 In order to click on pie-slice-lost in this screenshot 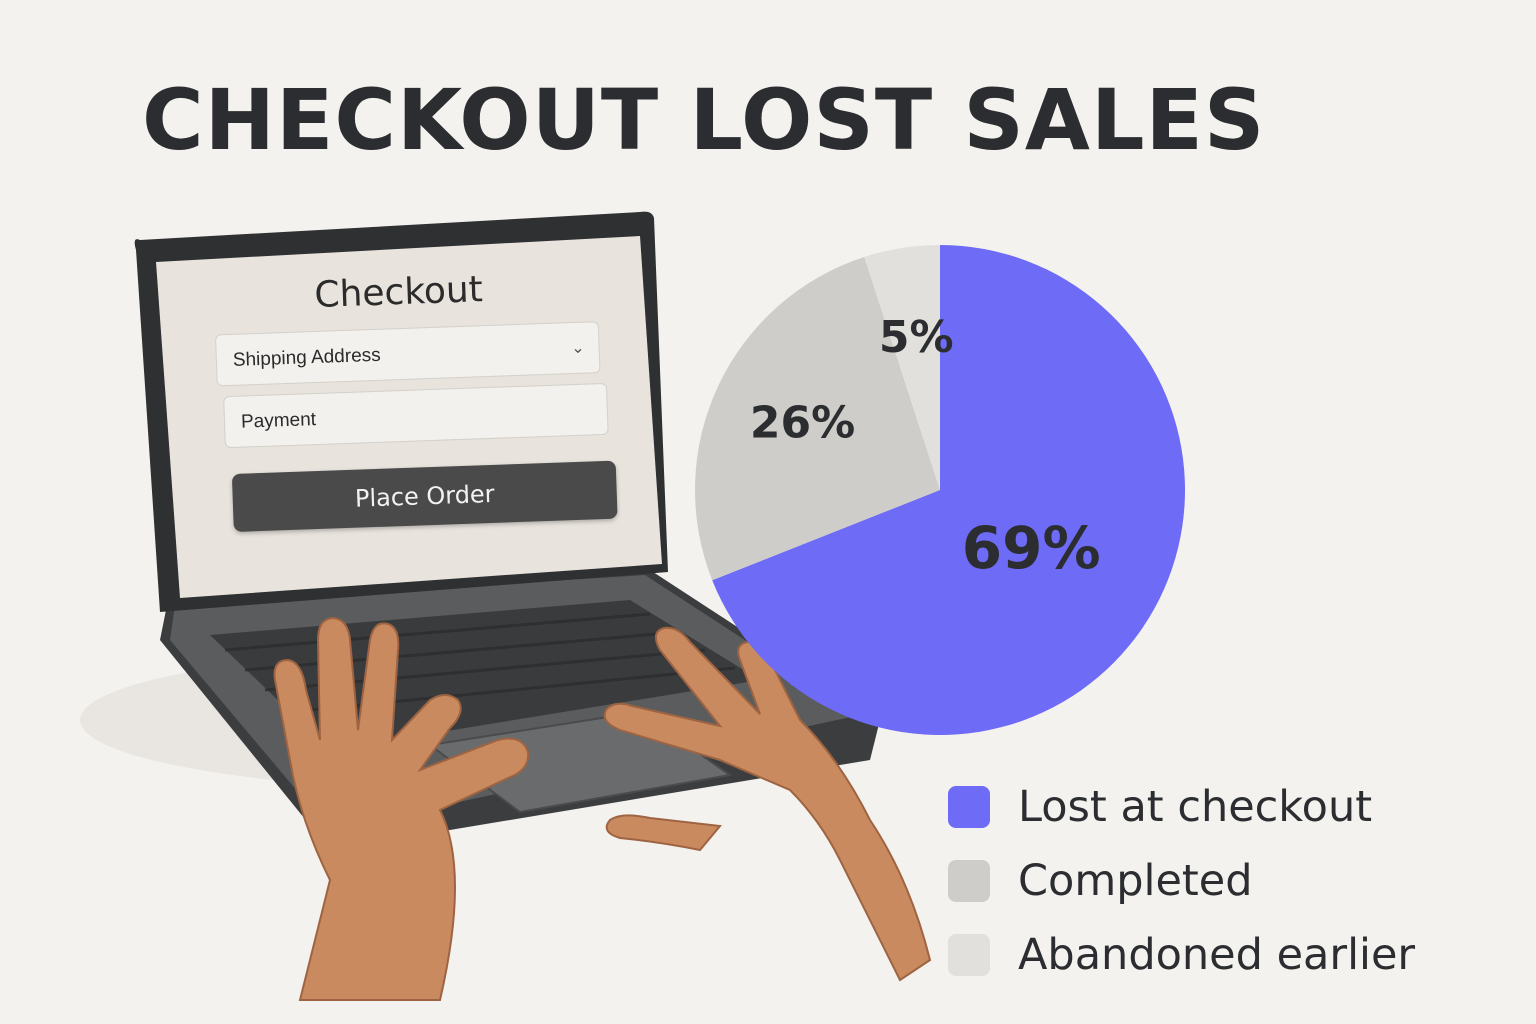, I will do `click(948, 490)`.